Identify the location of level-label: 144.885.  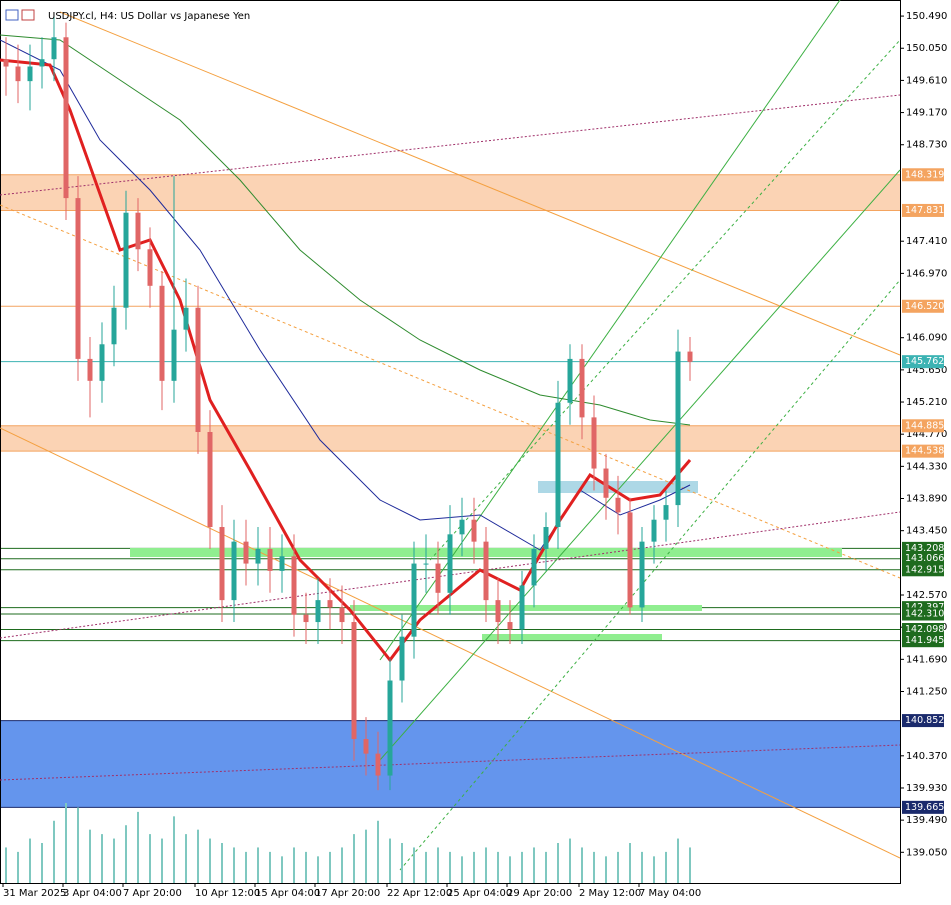
(924, 425).